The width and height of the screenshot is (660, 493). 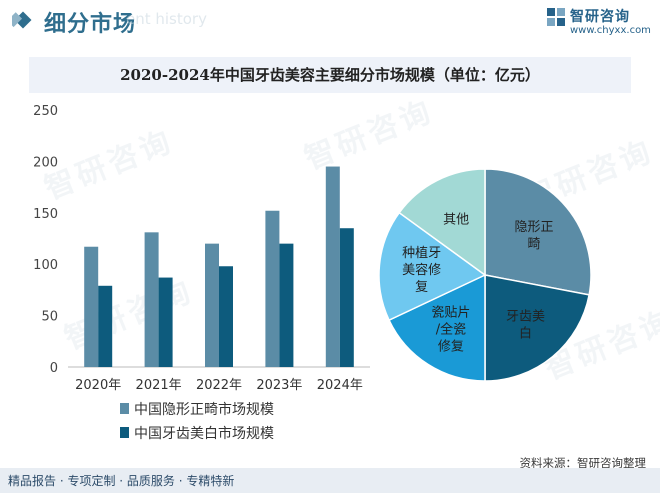 I want to click on x-tick-label: 2022年, so click(x=219, y=385).